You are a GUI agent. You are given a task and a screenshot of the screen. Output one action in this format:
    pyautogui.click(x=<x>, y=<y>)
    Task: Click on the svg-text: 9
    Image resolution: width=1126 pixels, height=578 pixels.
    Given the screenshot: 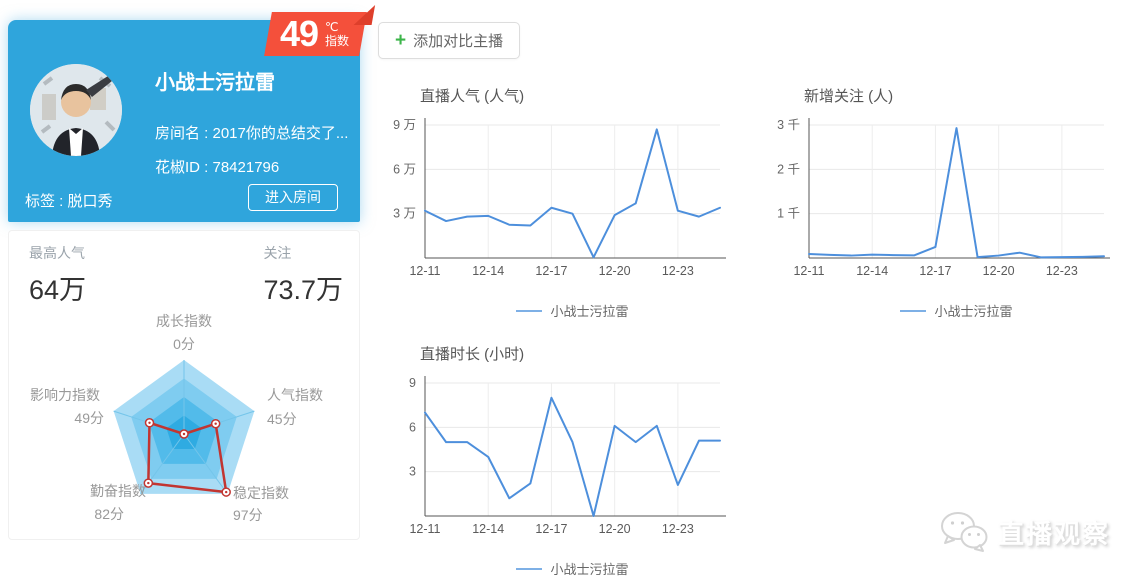 What is the action you would take?
    pyautogui.click(x=412, y=383)
    